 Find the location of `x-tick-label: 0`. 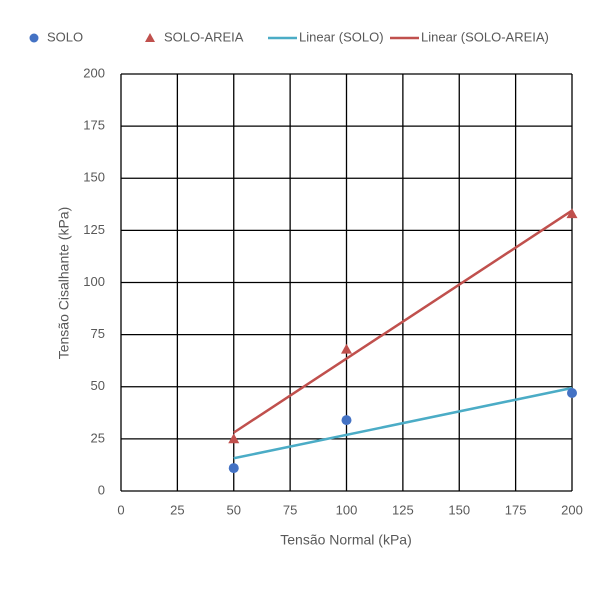

x-tick-label: 0 is located at coordinates (120, 509).